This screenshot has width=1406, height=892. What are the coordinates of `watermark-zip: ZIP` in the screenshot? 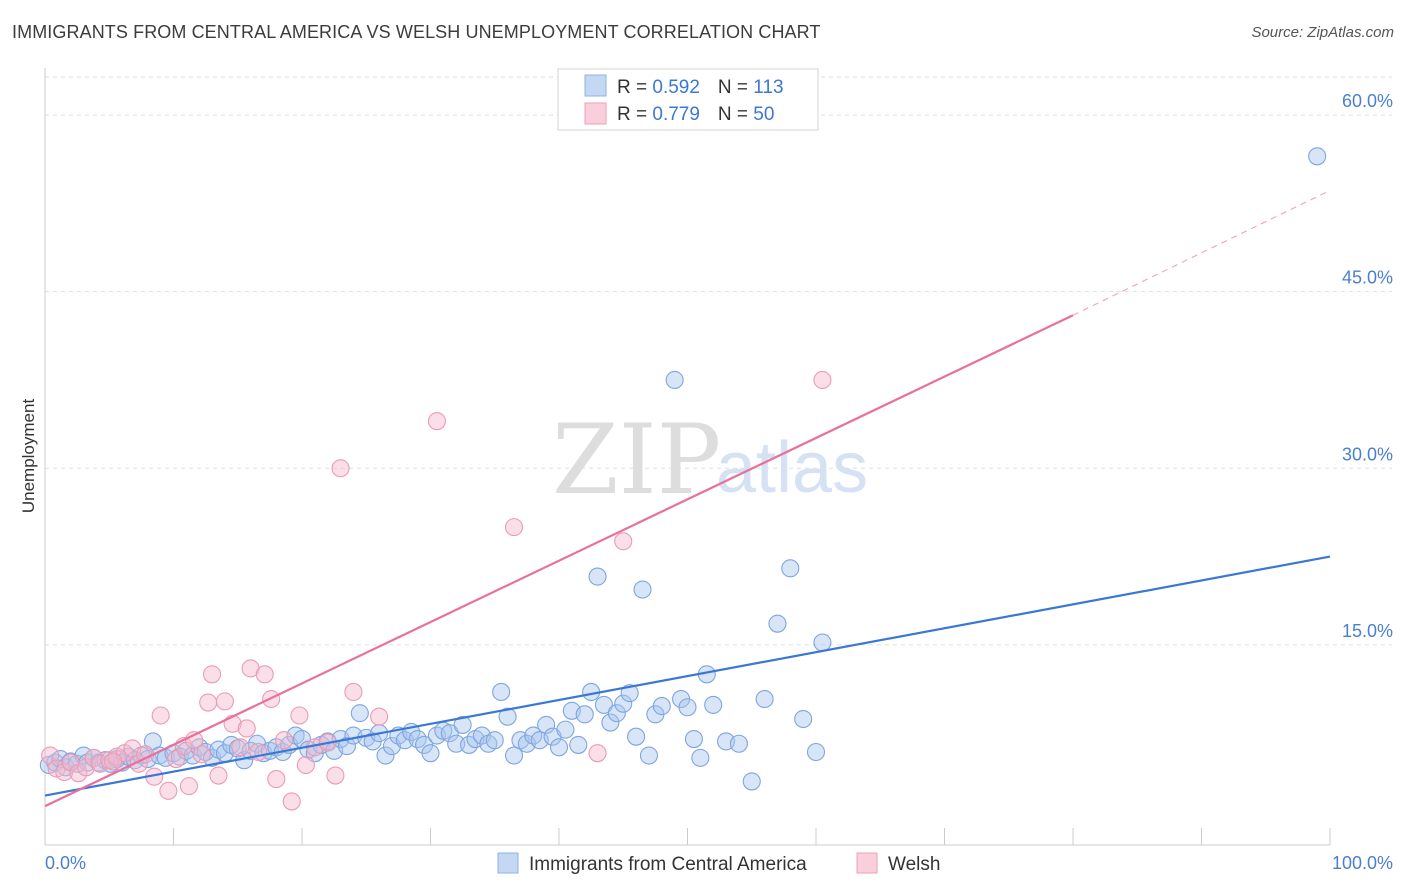 It's located at (636, 460).